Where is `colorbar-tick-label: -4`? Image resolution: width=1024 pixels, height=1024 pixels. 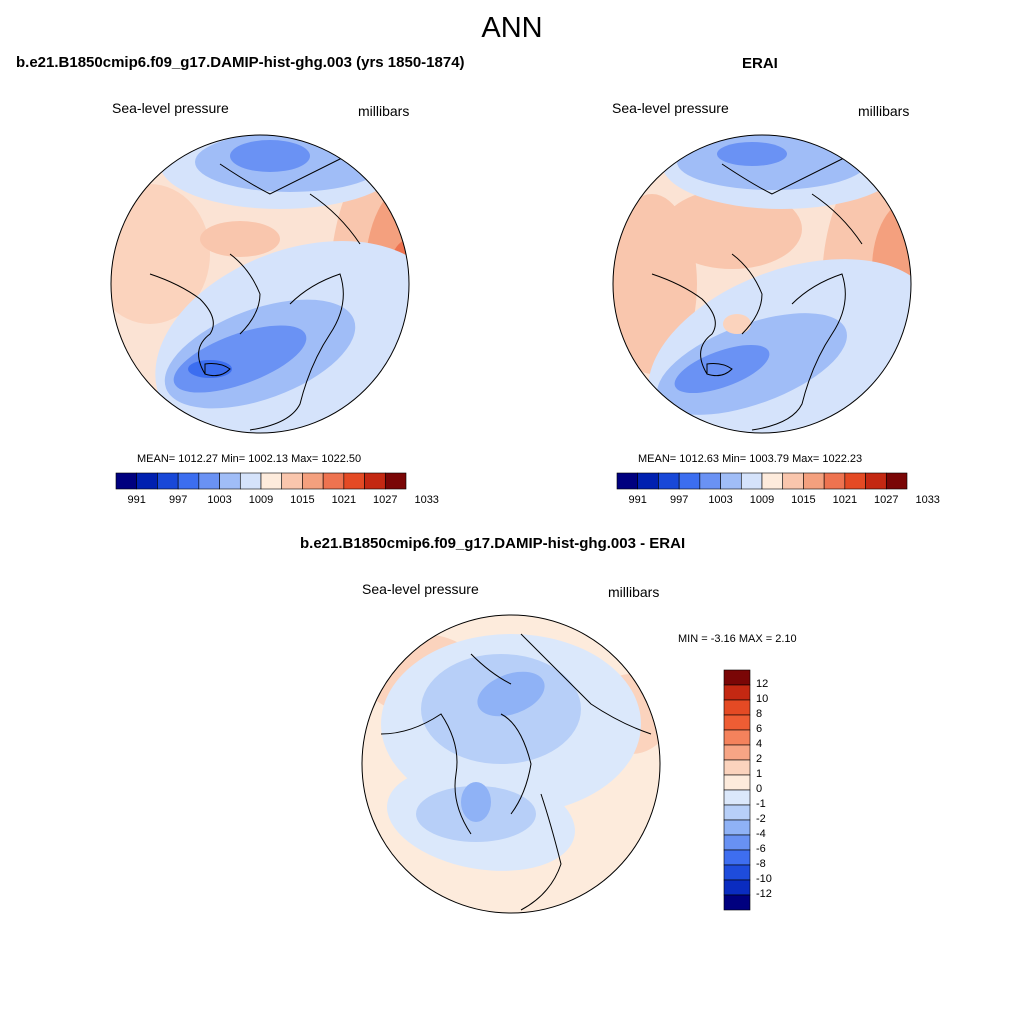 colorbar-tick-label: -4 is located at coordinates (761, 834).